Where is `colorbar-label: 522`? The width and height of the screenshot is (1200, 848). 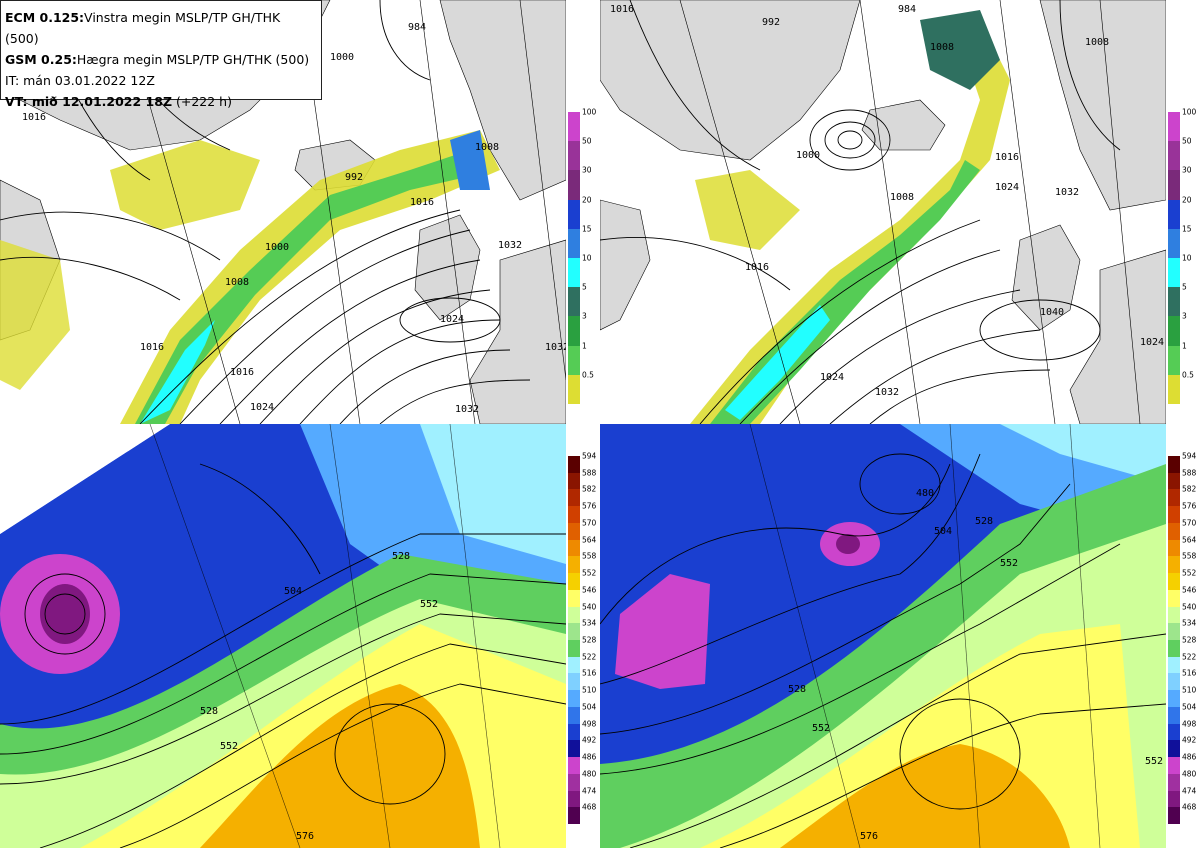 colorbar-label: 522 is located at coordinates (589, 657).